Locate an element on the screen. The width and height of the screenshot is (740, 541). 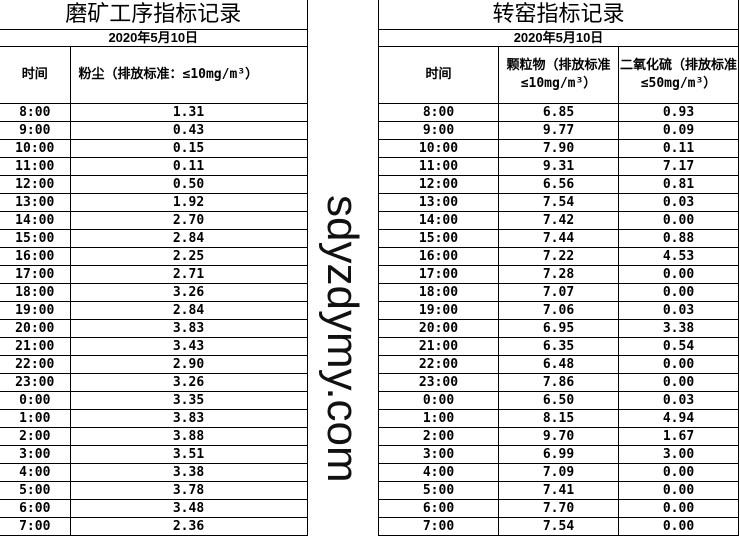
table-row: 6:00 7.70 0.00 is located at coordinates (558, 508).